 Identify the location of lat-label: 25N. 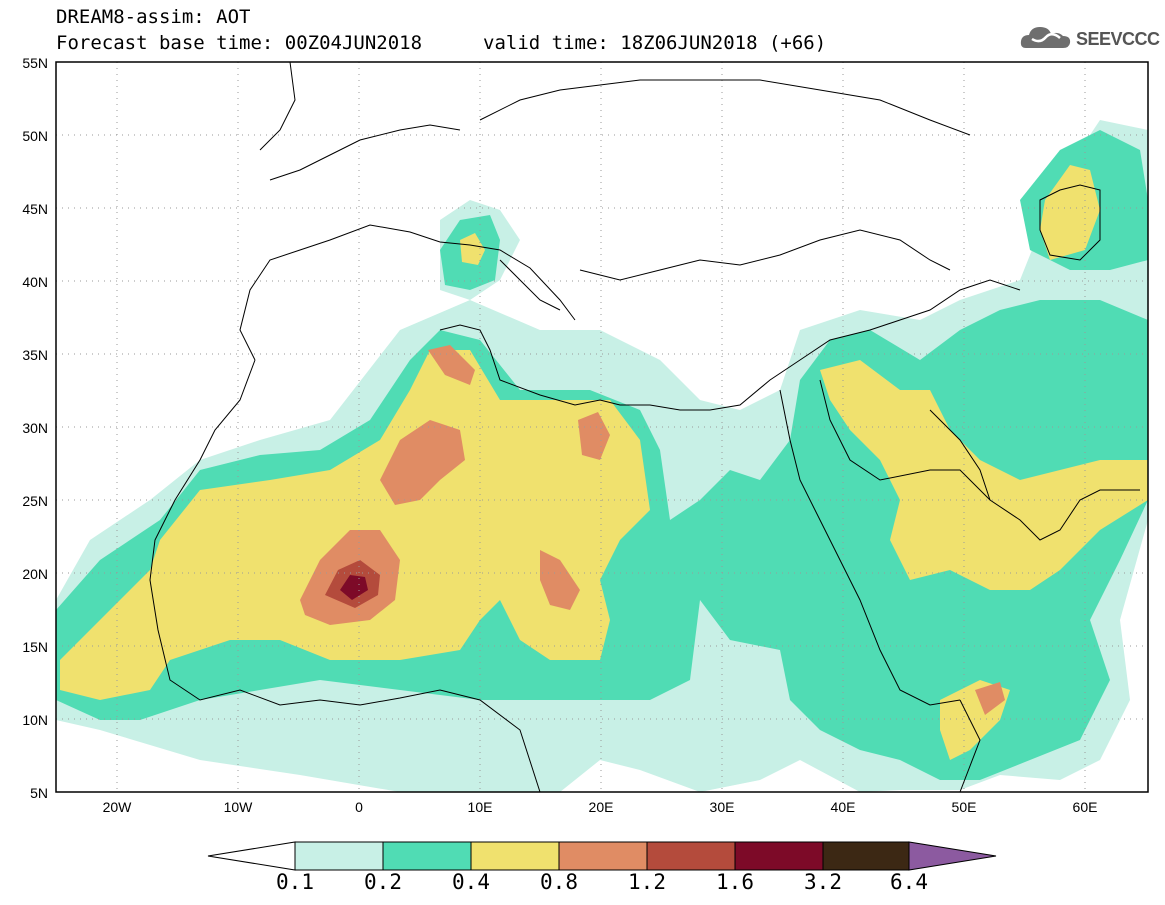
(35, 501).